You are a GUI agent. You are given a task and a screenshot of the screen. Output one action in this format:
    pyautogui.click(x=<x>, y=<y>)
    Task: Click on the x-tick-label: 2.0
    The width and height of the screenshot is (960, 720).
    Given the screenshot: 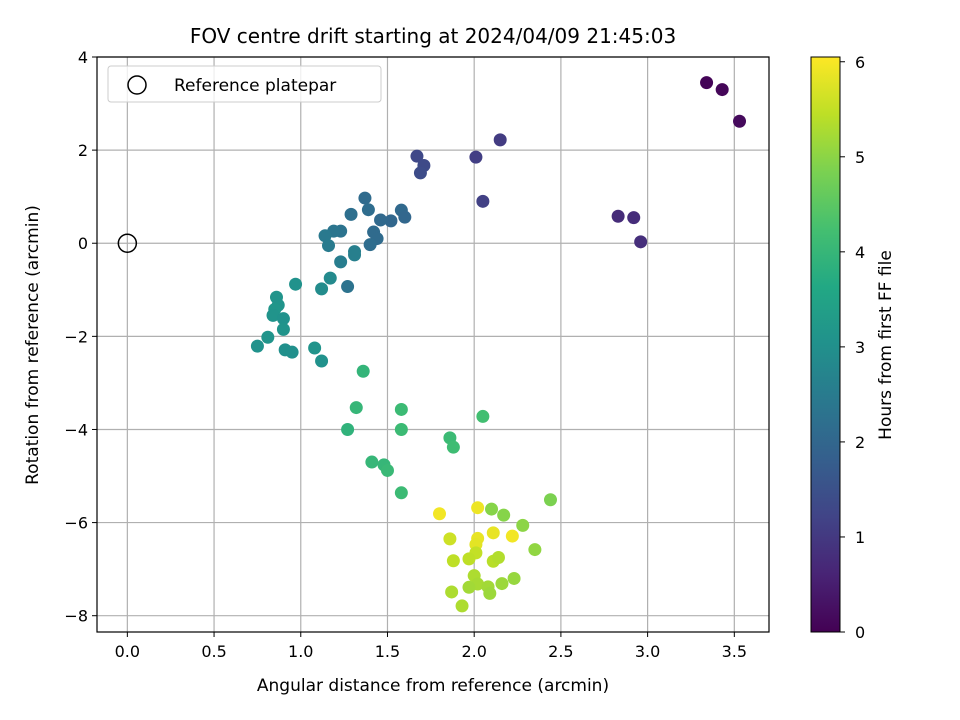 What is the action you would take?
    pyautogui.click(x=473, y=651)
    